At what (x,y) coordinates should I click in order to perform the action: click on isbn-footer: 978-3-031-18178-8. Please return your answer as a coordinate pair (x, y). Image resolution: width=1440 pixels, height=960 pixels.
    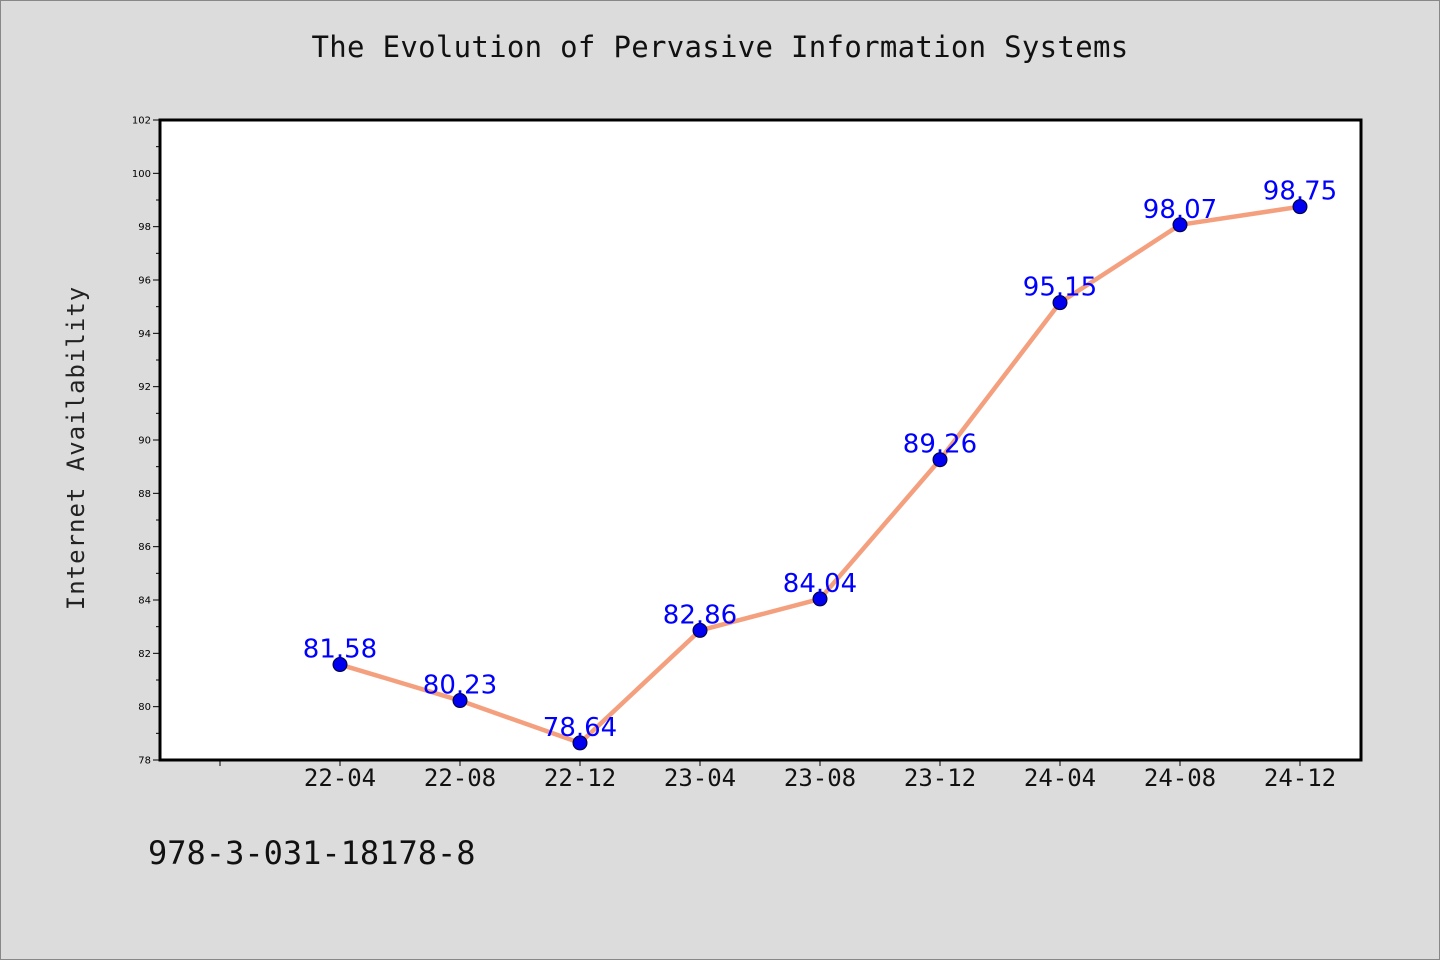
    Looking at the image, I should click on (312, 853).